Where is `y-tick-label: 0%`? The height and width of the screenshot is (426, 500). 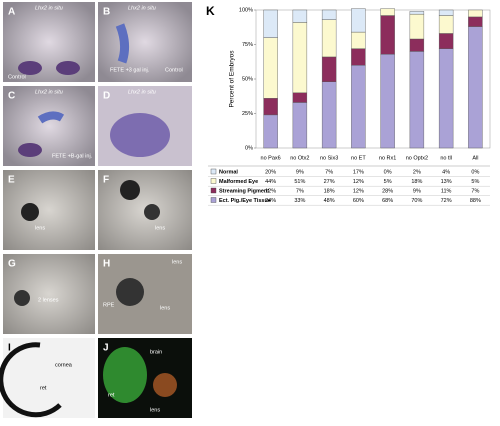
y-tick-label: 0% is located at coordinates (249, 148).